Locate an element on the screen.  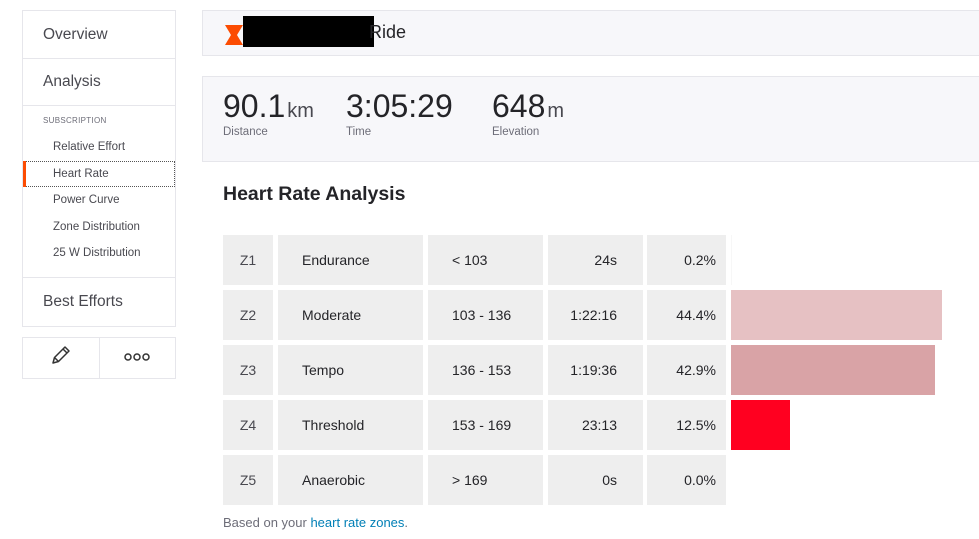
zone-label: Z4 is located at coordinates (248, 425).